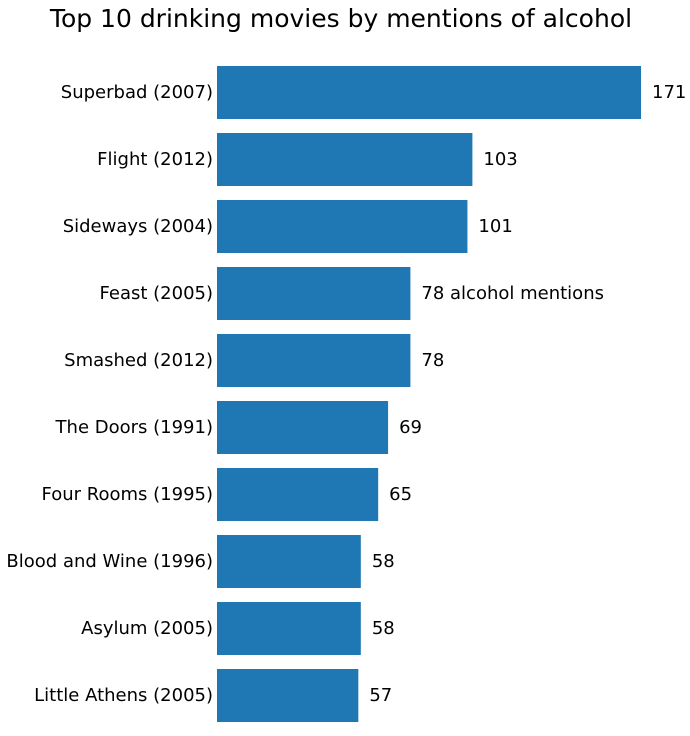  I want to click on category-label: Four Rooms (1995), so click(127, 494).